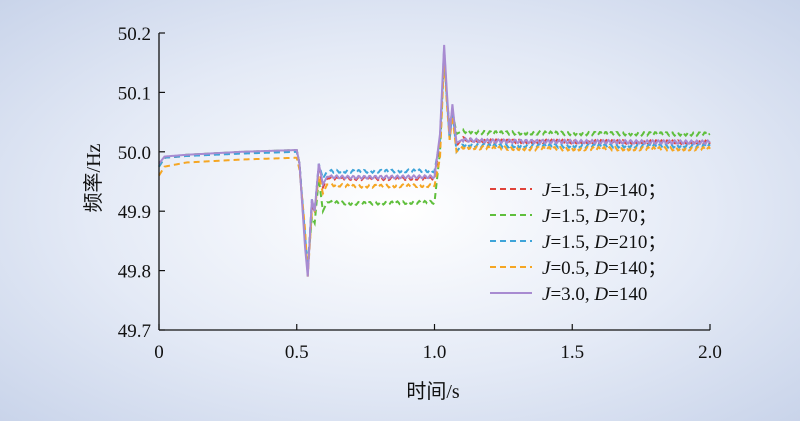 The height and width of the screenshot is (421, 800). Describe the element at coordinates (297, 352) in the screenshot. I see `x-tick-label: 0.5` at that location.